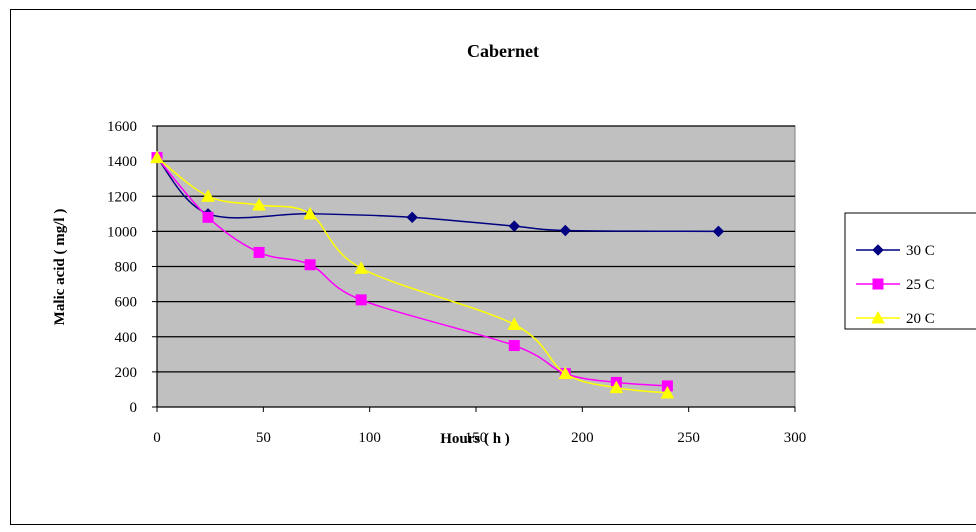  I want to click on x-tick-label: 300, so click(795, 438).